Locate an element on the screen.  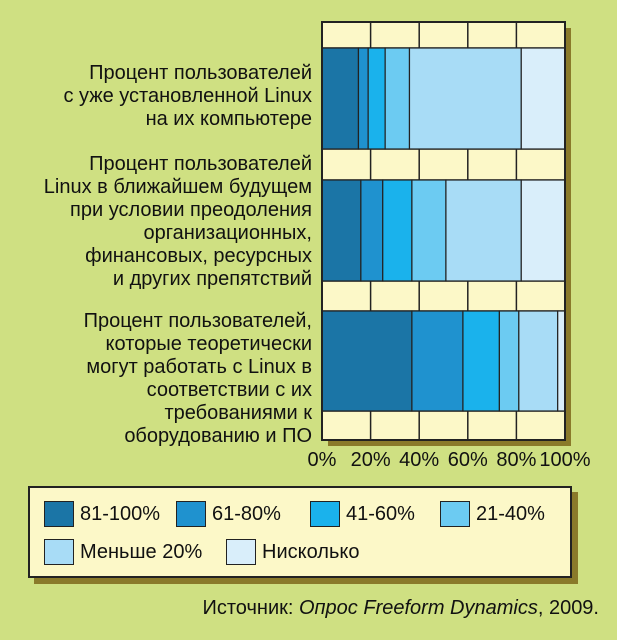
source-note: Источник: Опрос Freeform Dynamics, 2009. is located at coordinates (400, 608).